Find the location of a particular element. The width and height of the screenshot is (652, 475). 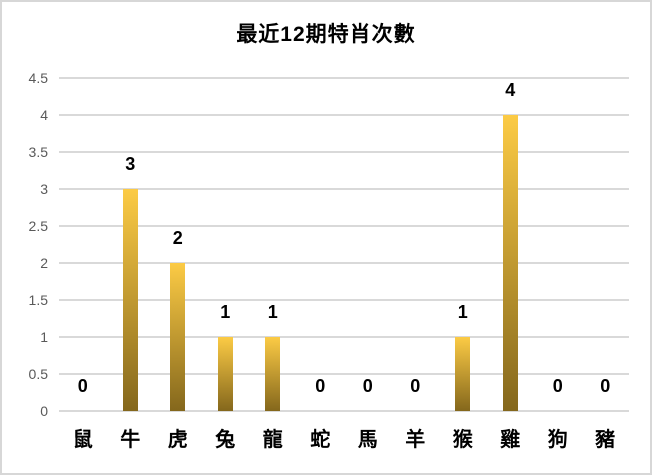

bar-猴 is located at coordinates (463, 374).